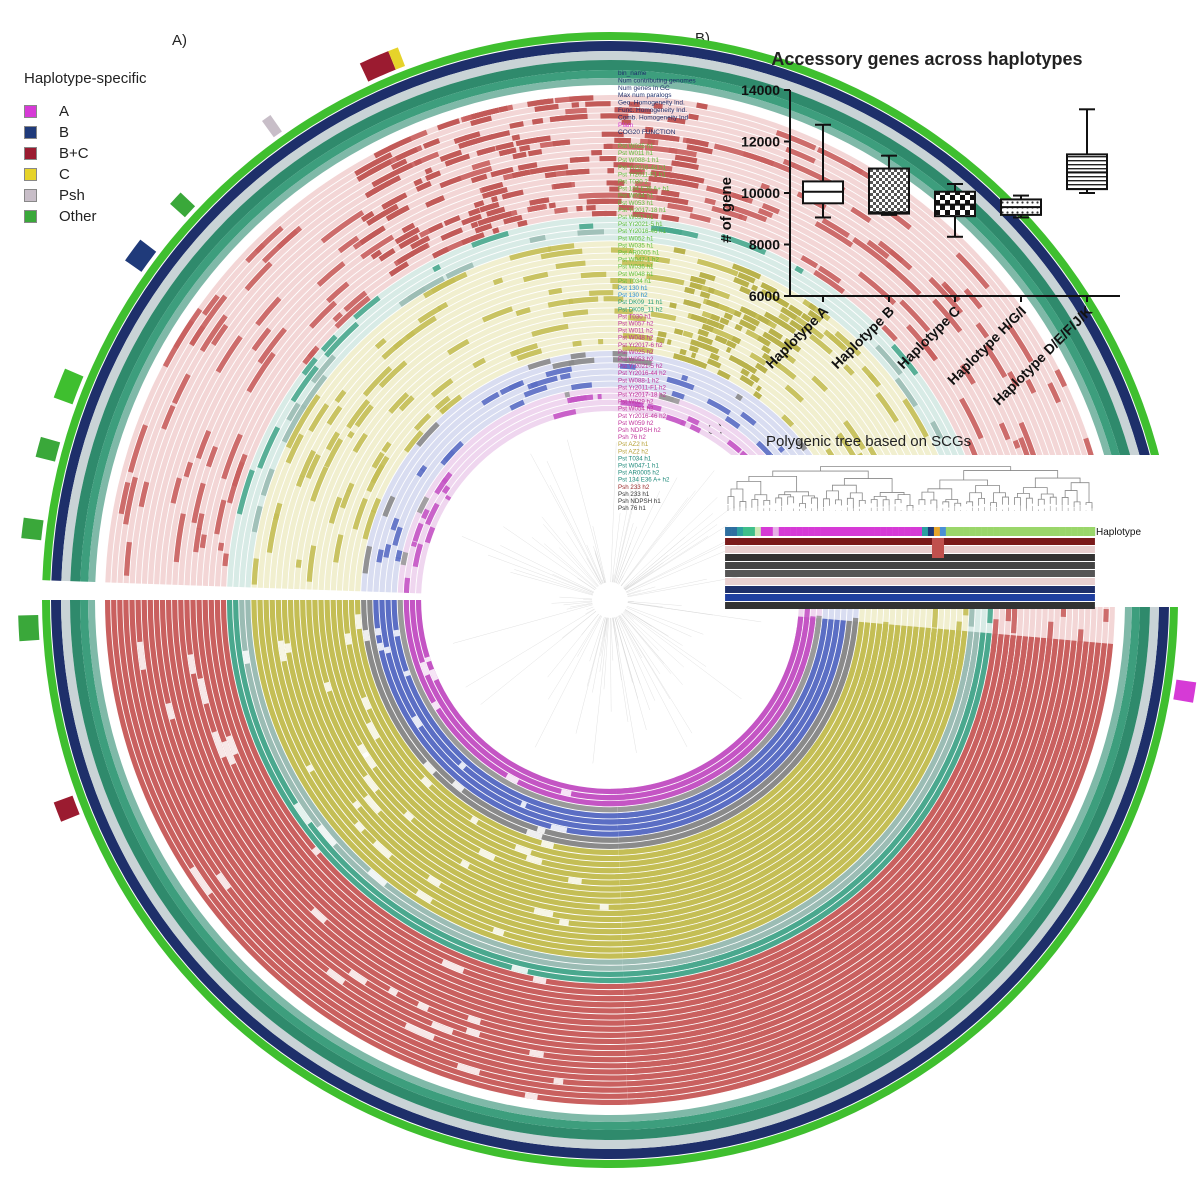  I want to click on haplotype-selection-mark, so click(141, 255).